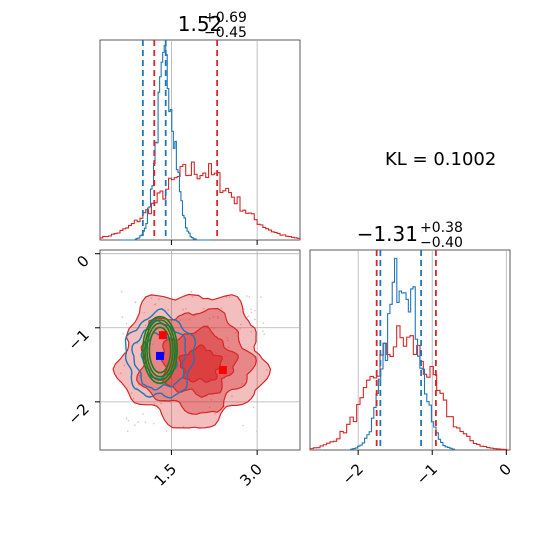  I want to click on param2-title: −1.31, so click(387, 234).